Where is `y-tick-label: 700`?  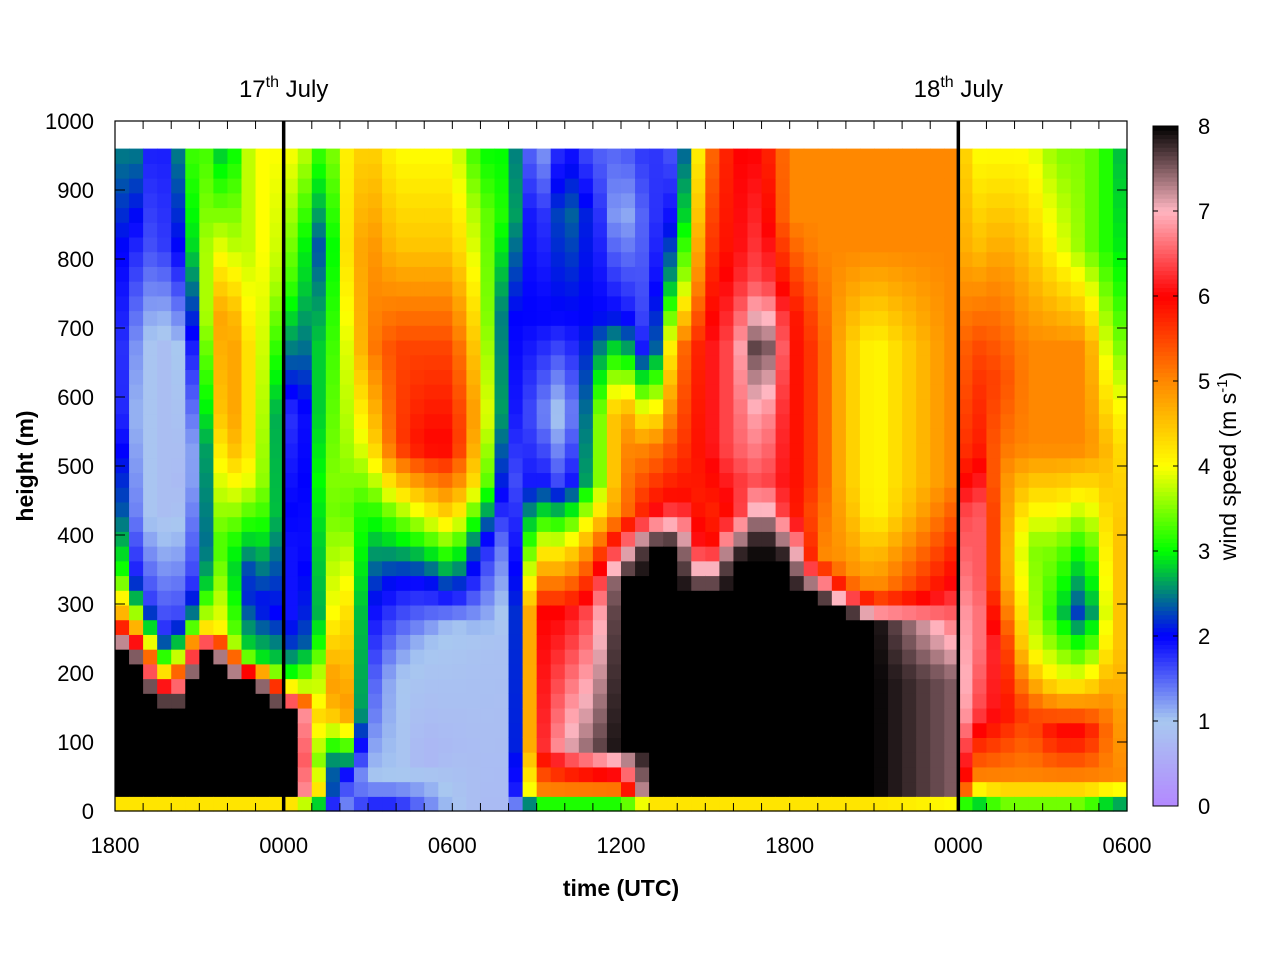 y-tick-label: 700 is located at coordinates (75, 328).